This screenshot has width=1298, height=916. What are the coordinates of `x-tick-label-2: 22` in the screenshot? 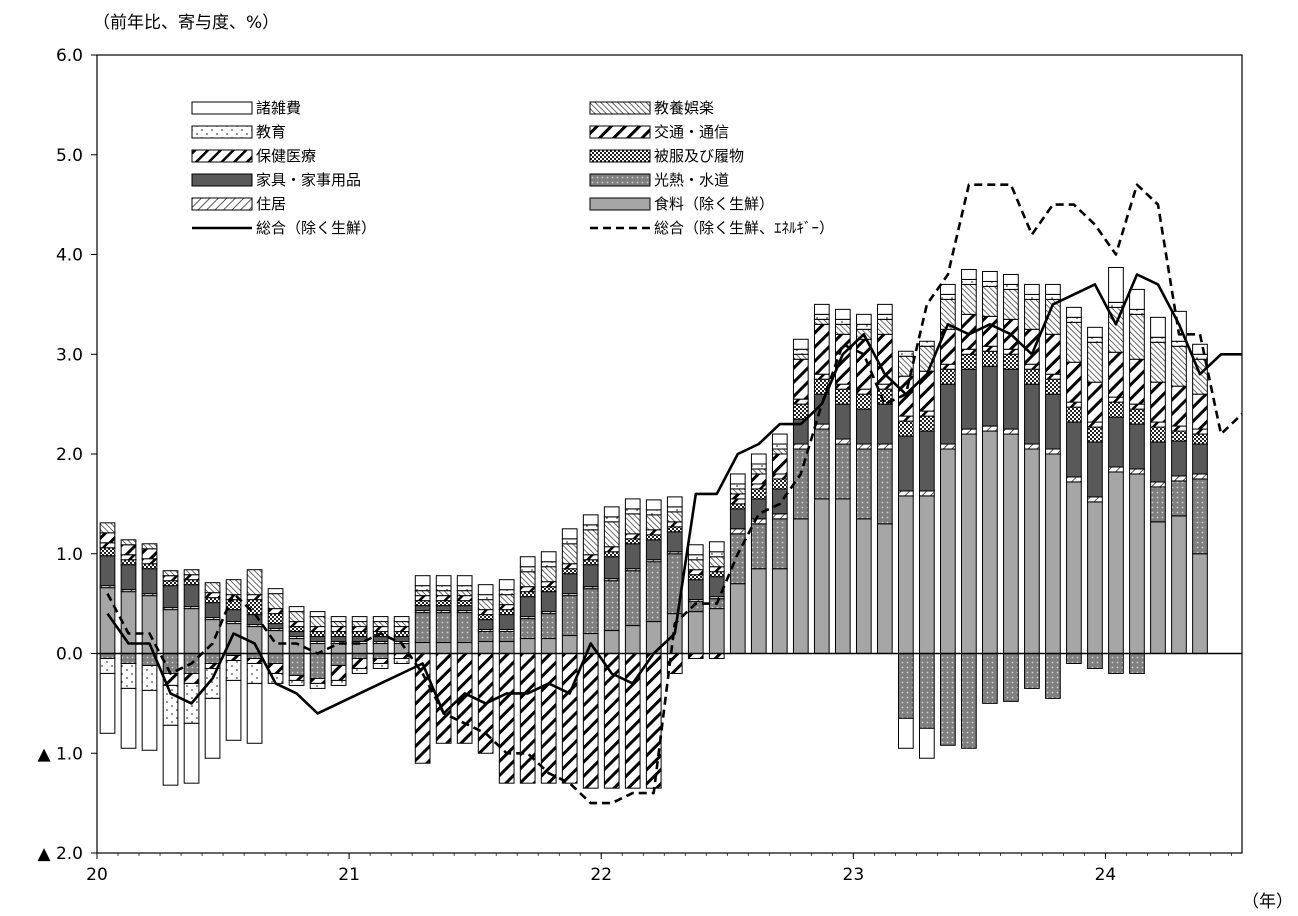 It's located at (601, 875).